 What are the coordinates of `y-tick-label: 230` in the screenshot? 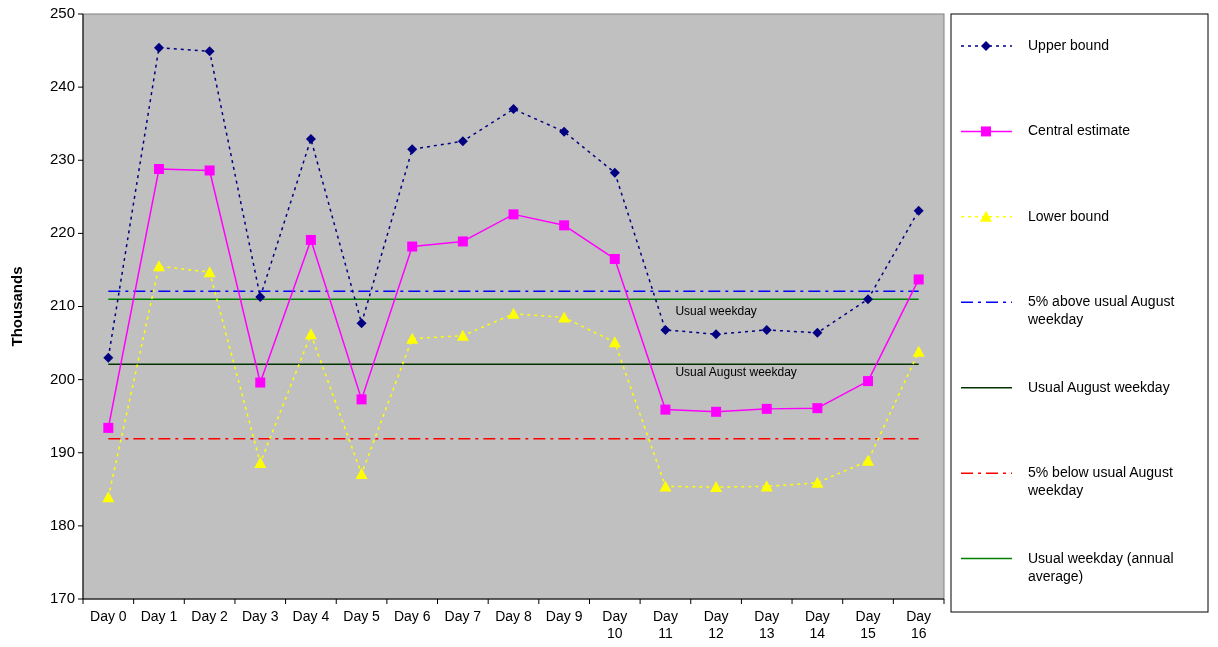 It's located at (62, 159).